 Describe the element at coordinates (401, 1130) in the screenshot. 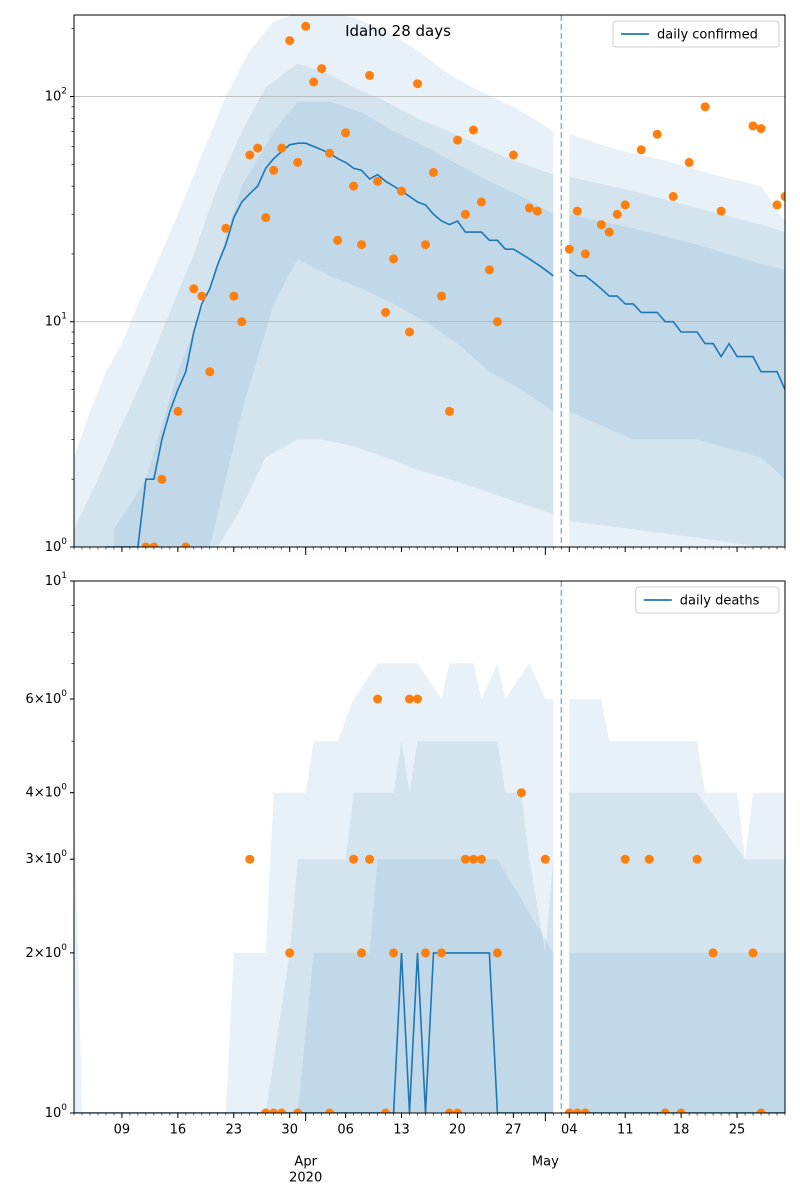

I see `x-tick-label: 13` at that location.